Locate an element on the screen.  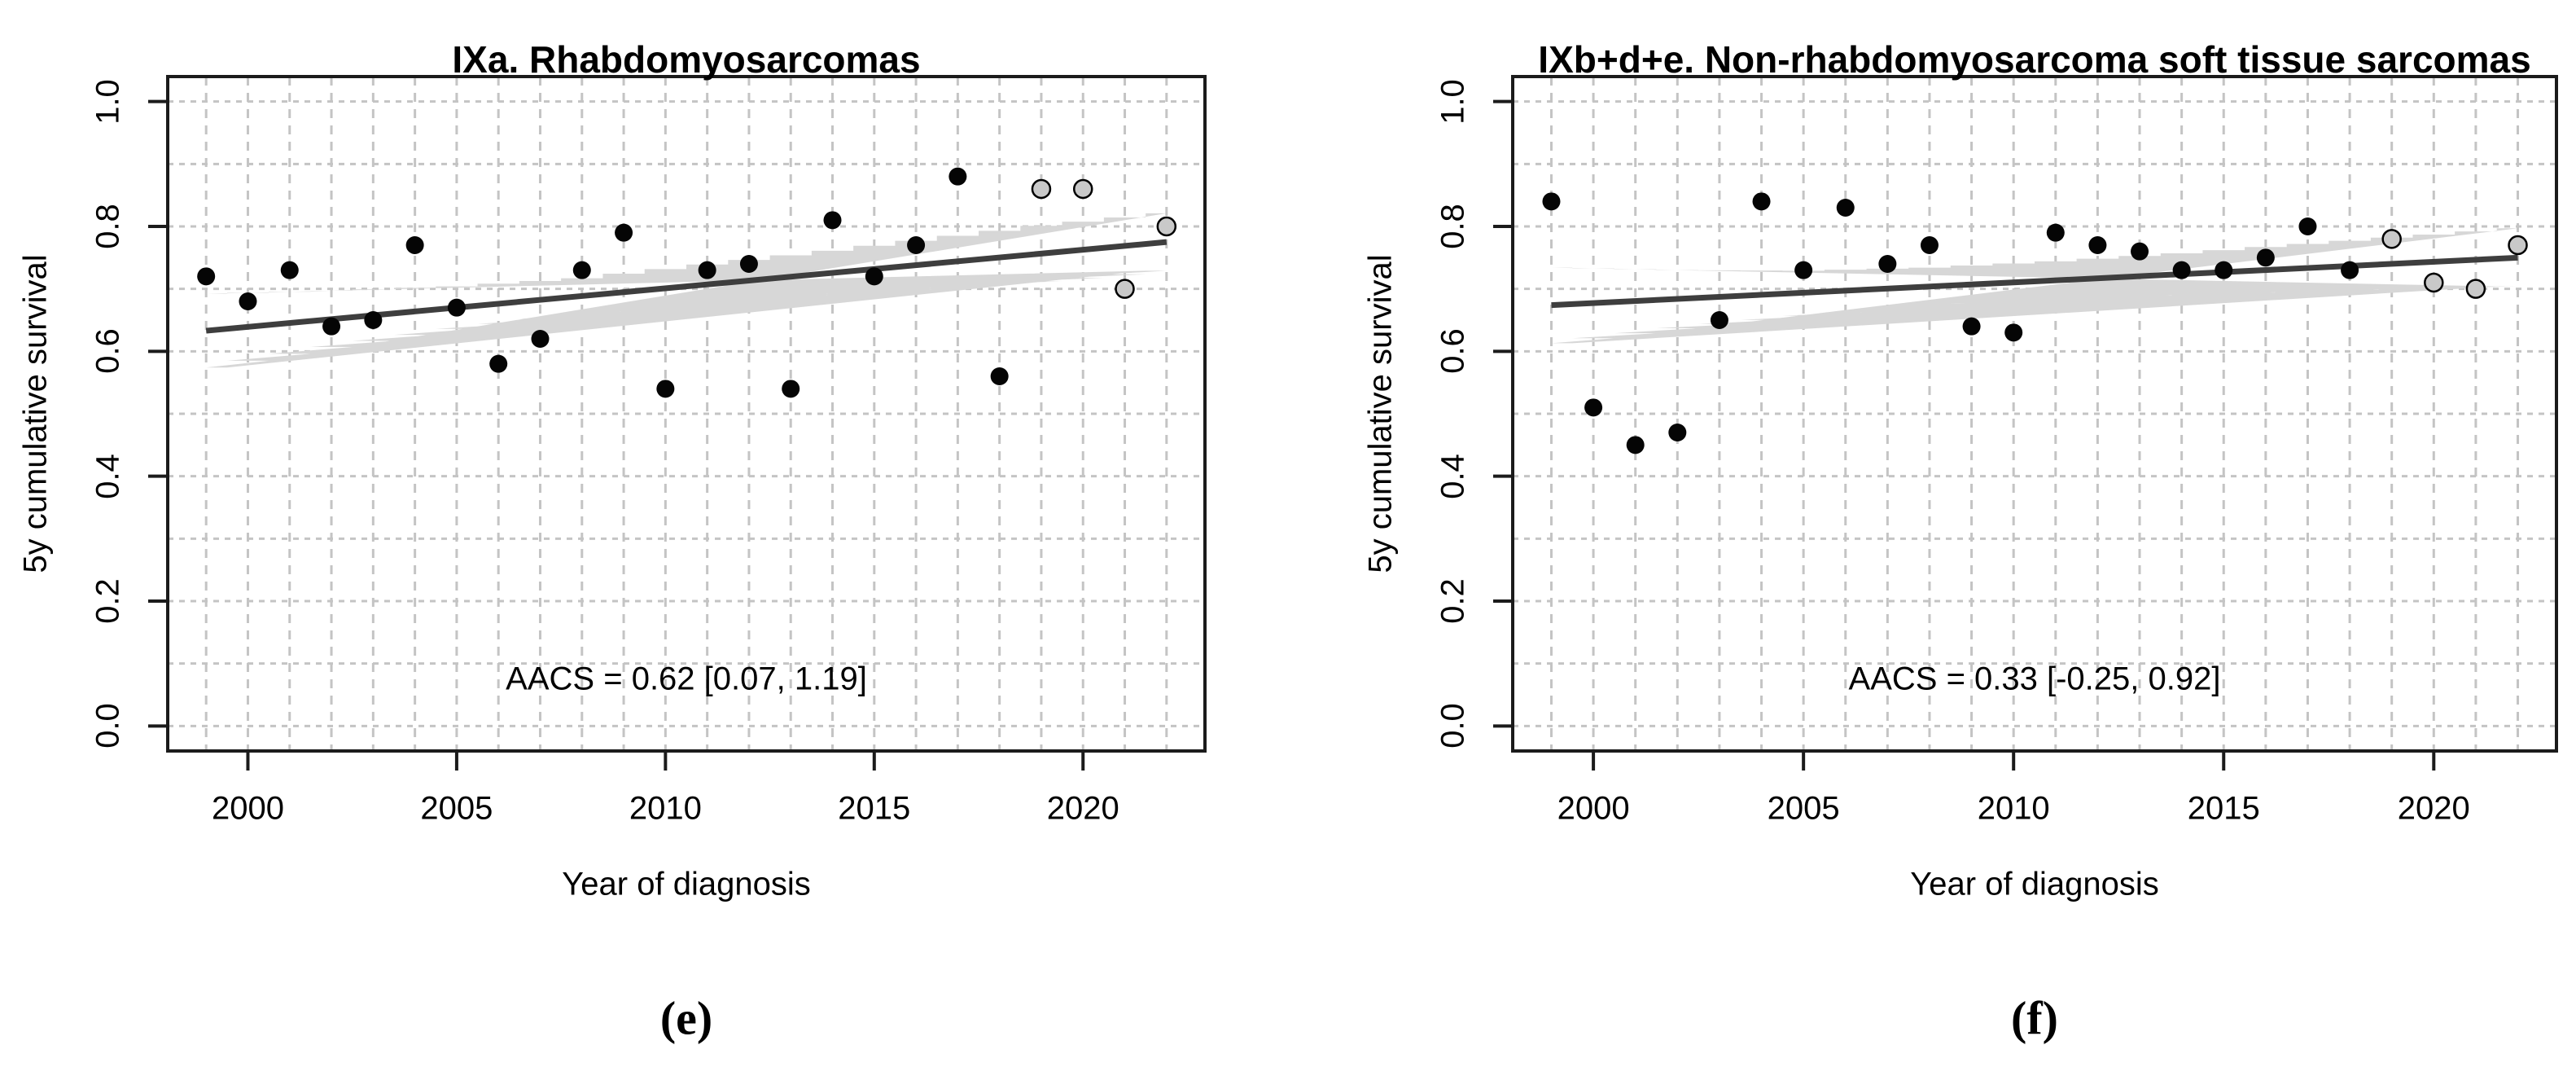
panel-label: (e) is located at coordinates (686, 1018).